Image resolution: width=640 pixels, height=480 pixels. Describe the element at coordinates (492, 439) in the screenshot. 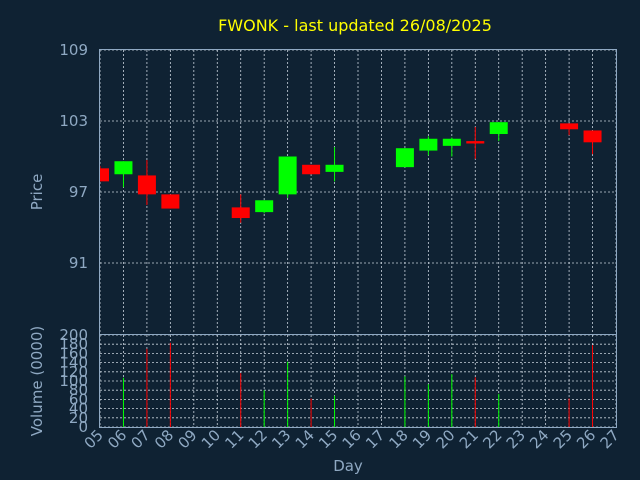

I see `x-tick-label: 22` at that location.